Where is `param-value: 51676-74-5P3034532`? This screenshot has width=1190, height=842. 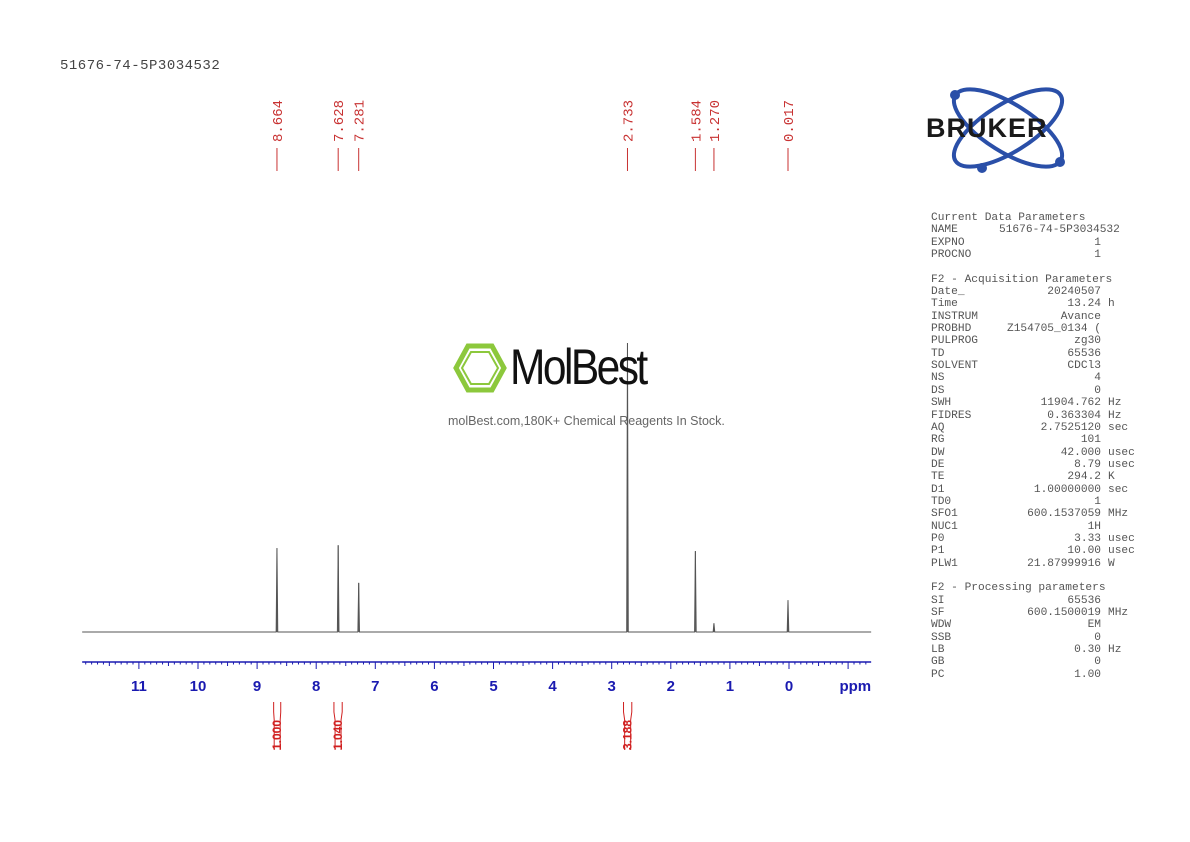
param-value: 51676-74-5P3034532 is located at coordinates (1059, 230).